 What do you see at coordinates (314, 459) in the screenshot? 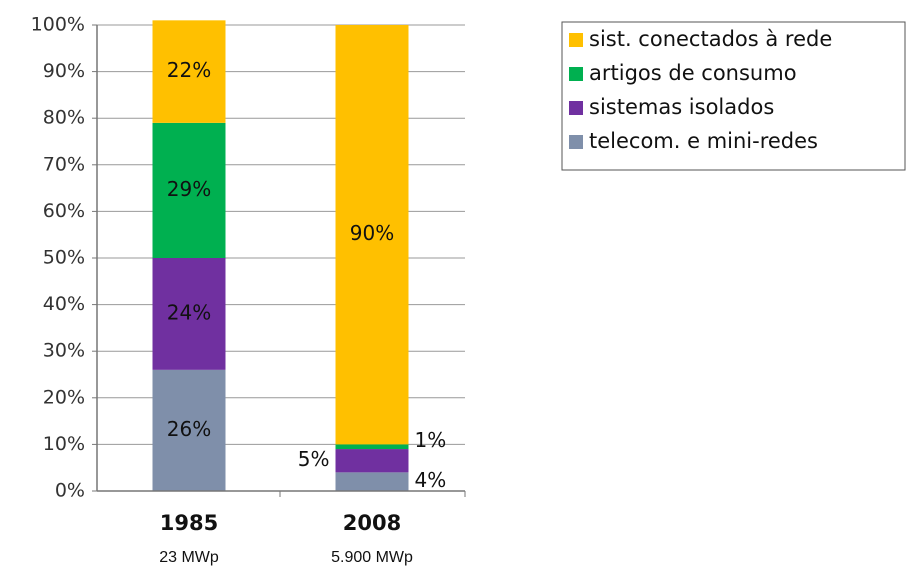
I see `value-label: 5%` at bounding box center [314, 459].